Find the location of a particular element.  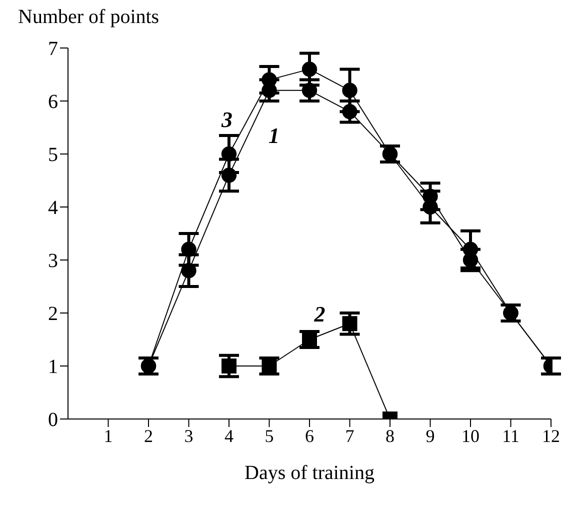

x-tick-label: 2 is located at coordinates (148, 436).